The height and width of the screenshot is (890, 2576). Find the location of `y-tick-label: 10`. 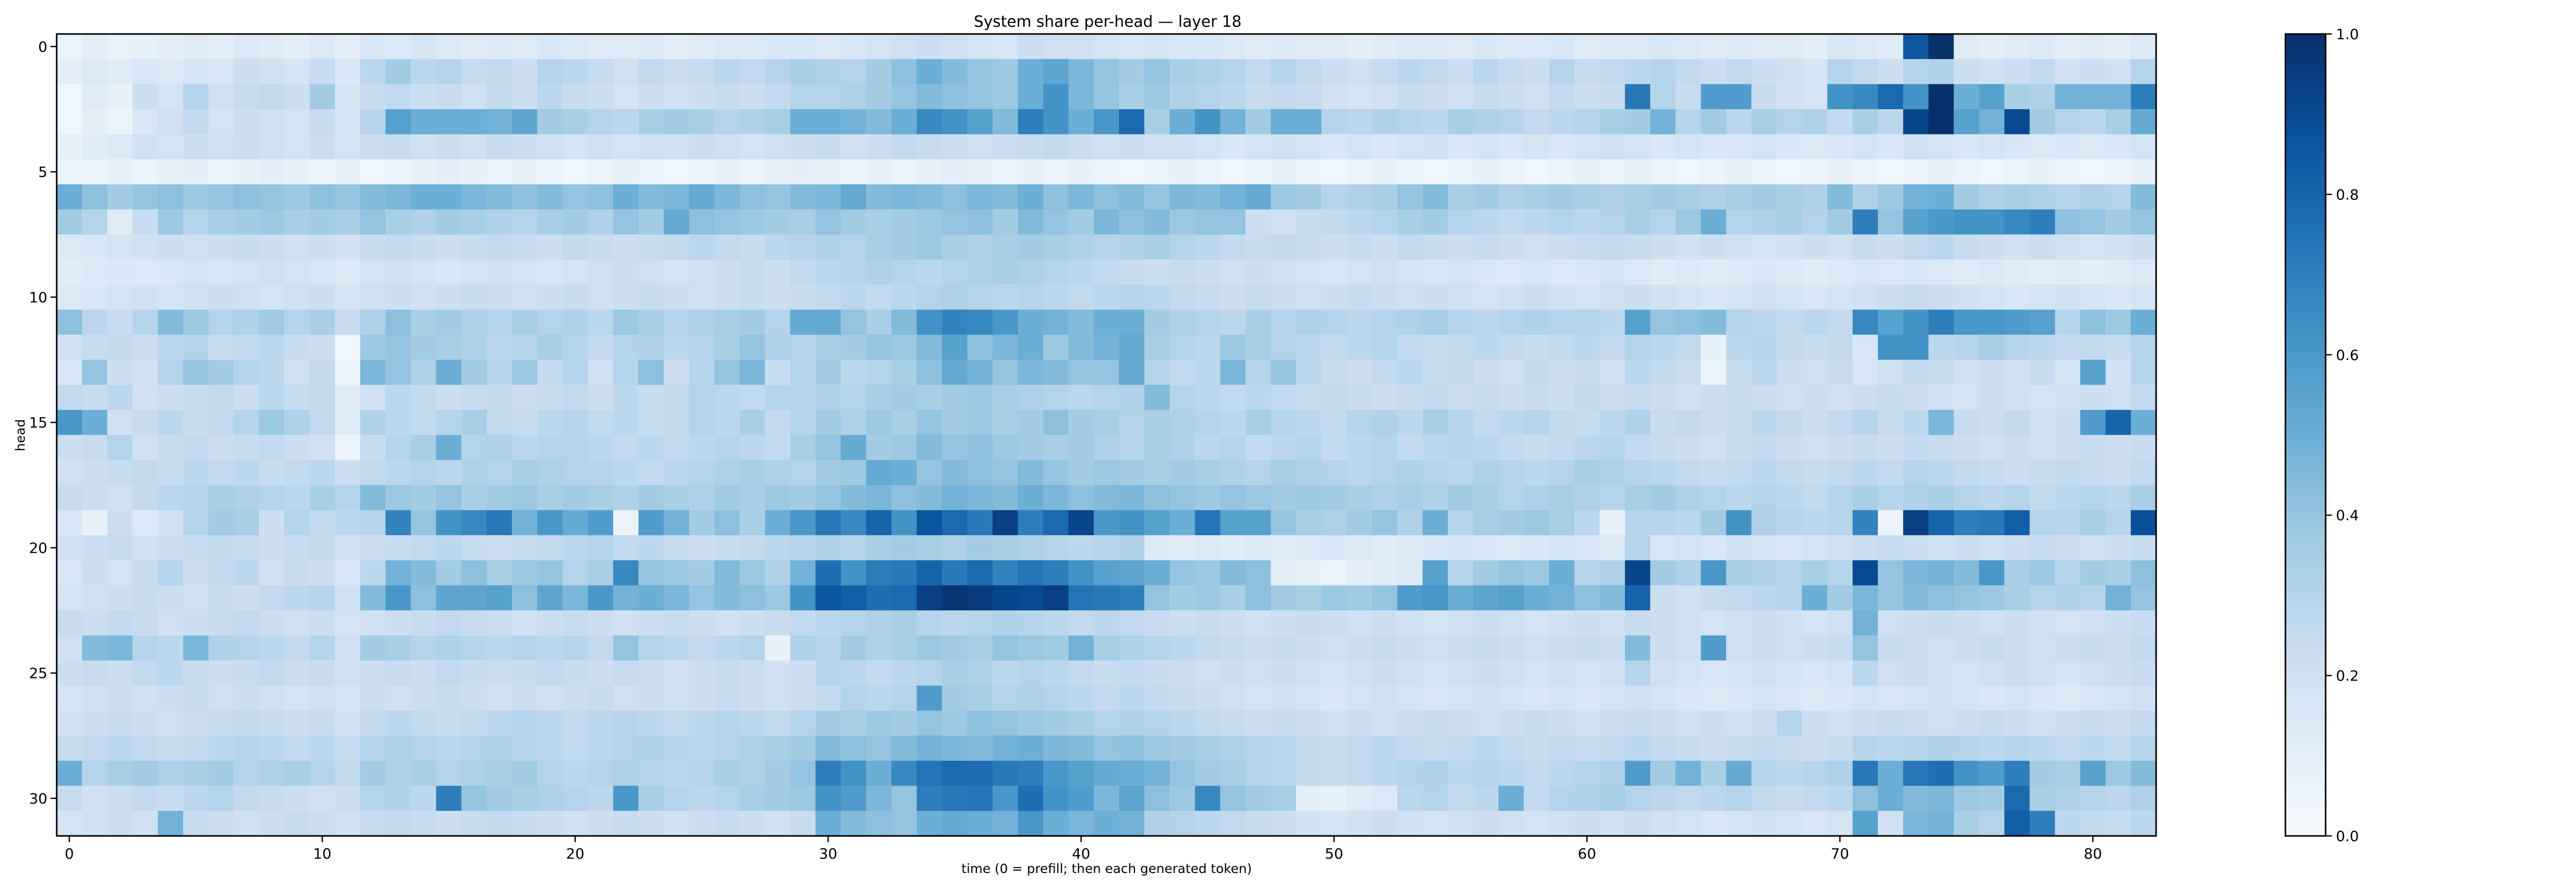

y-tick-label: 10 is located at coordinates (38, 297).